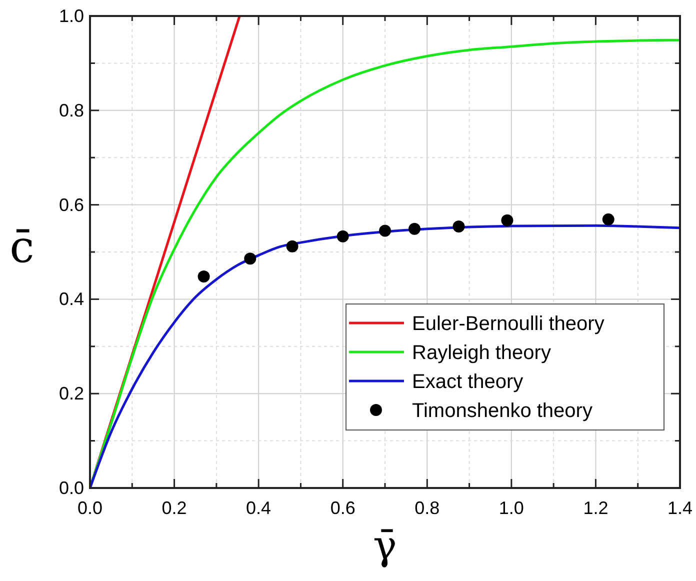  I want to click on x-tick-label: 0.2, so click(174, 508).